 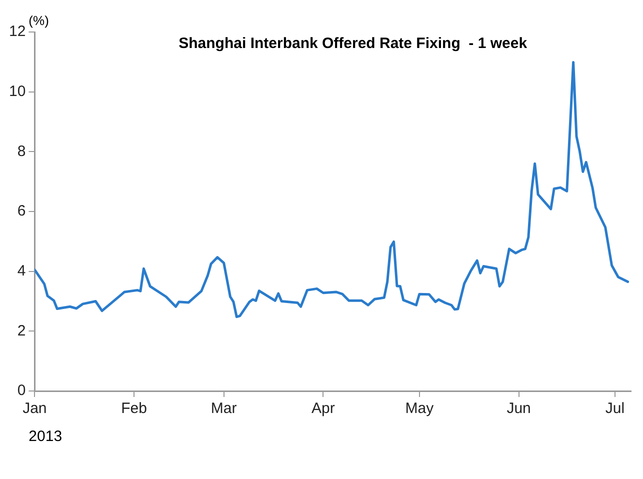 I want to click on chart-title: Shanghai Interbank Offered Rate Fixing - 1 week, so click(x=353, y=43).